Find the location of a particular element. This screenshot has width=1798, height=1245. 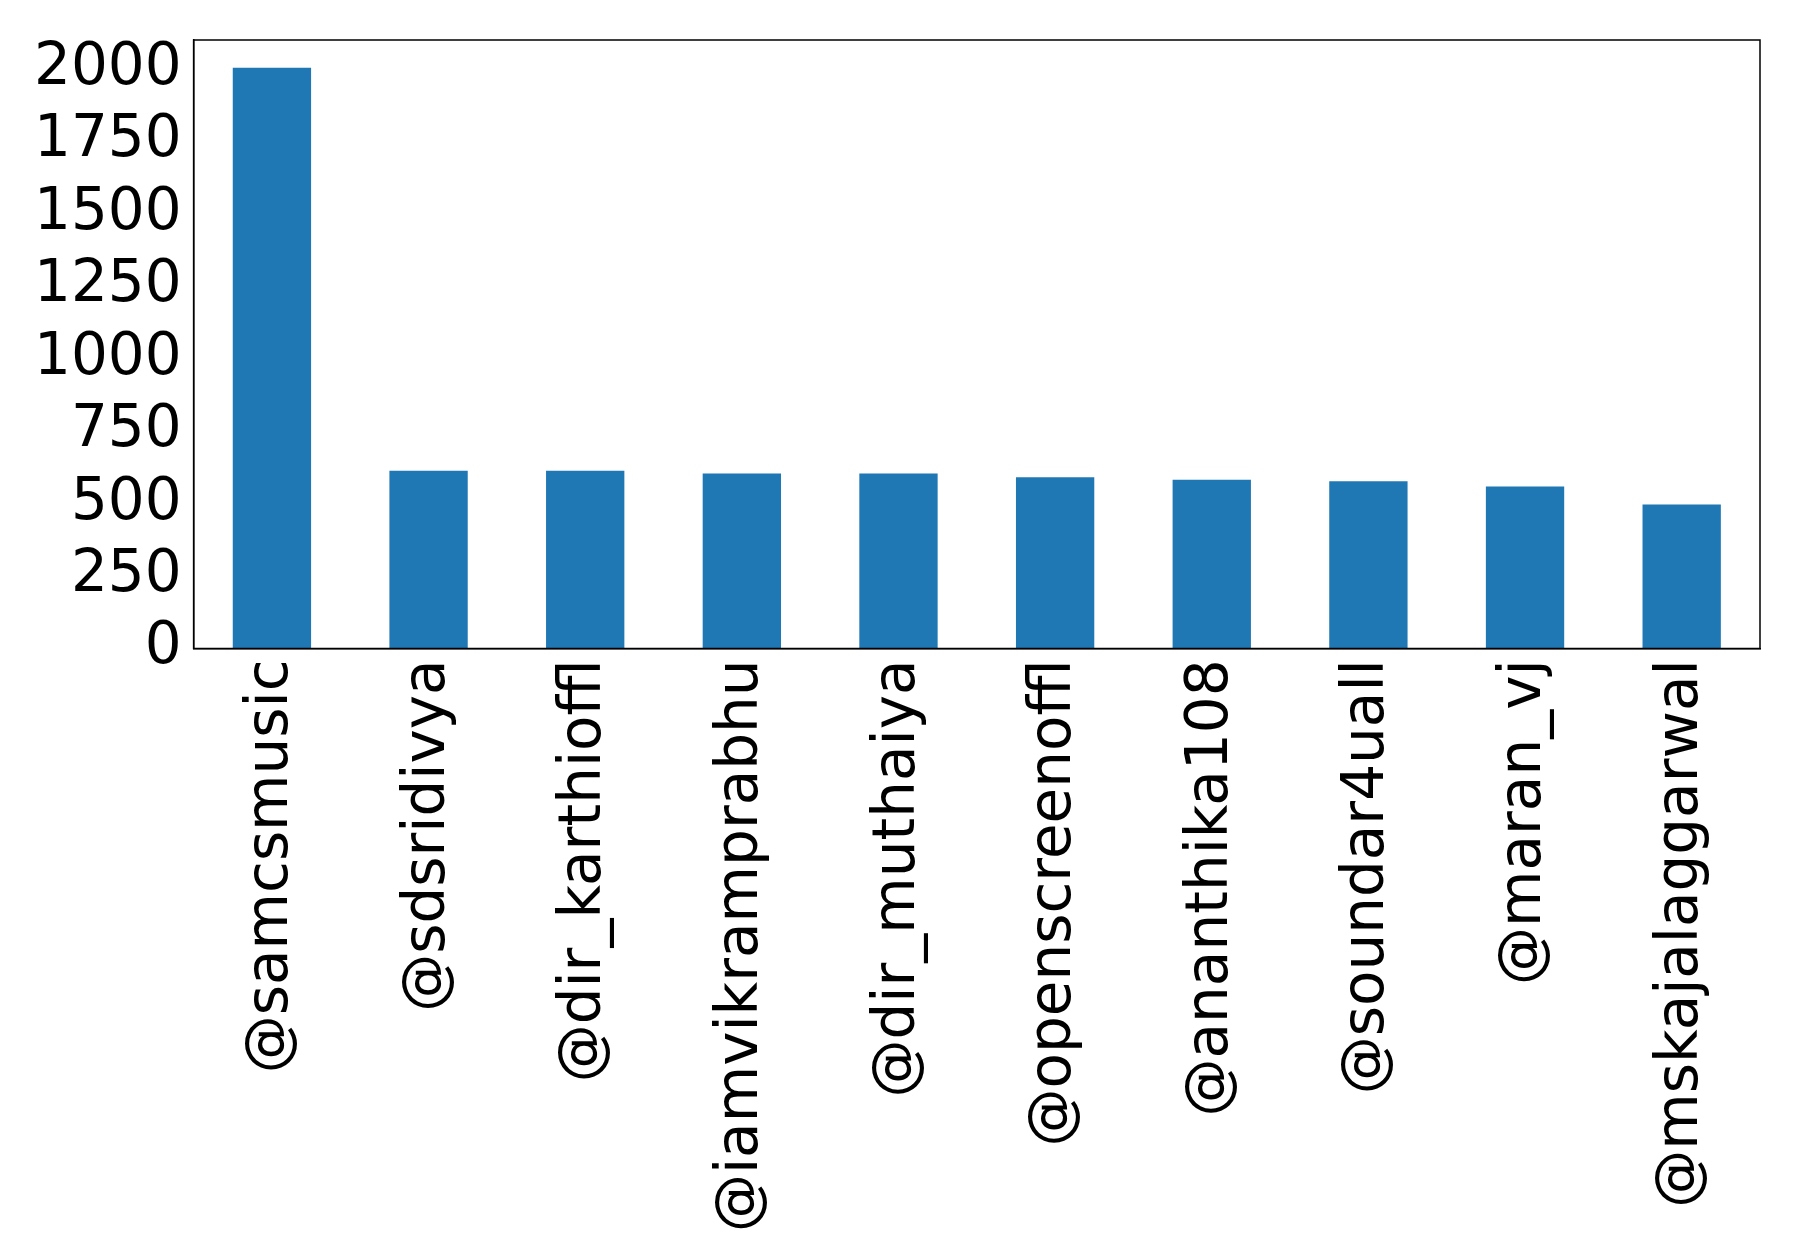

y-tick-label: 1250 is located at coordinates (108, 281).